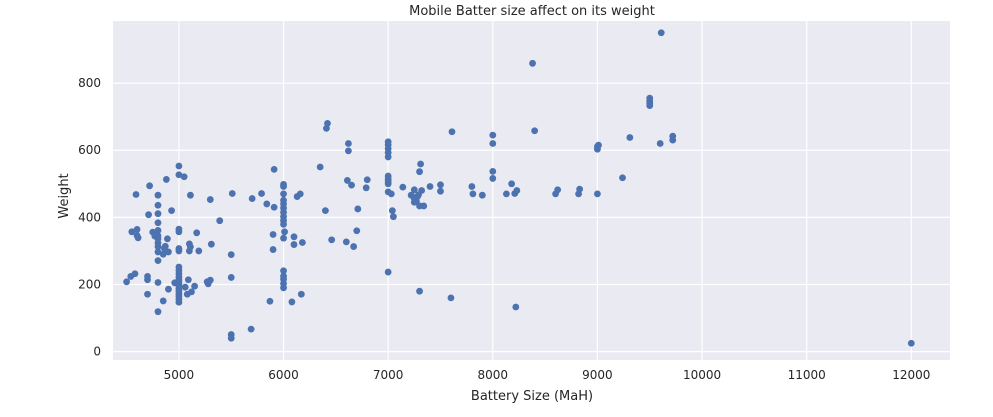 Image resolution: width=993 pixels, height=417 pixels. I want to click on x-tick-label: 5000, so click(179, 375).